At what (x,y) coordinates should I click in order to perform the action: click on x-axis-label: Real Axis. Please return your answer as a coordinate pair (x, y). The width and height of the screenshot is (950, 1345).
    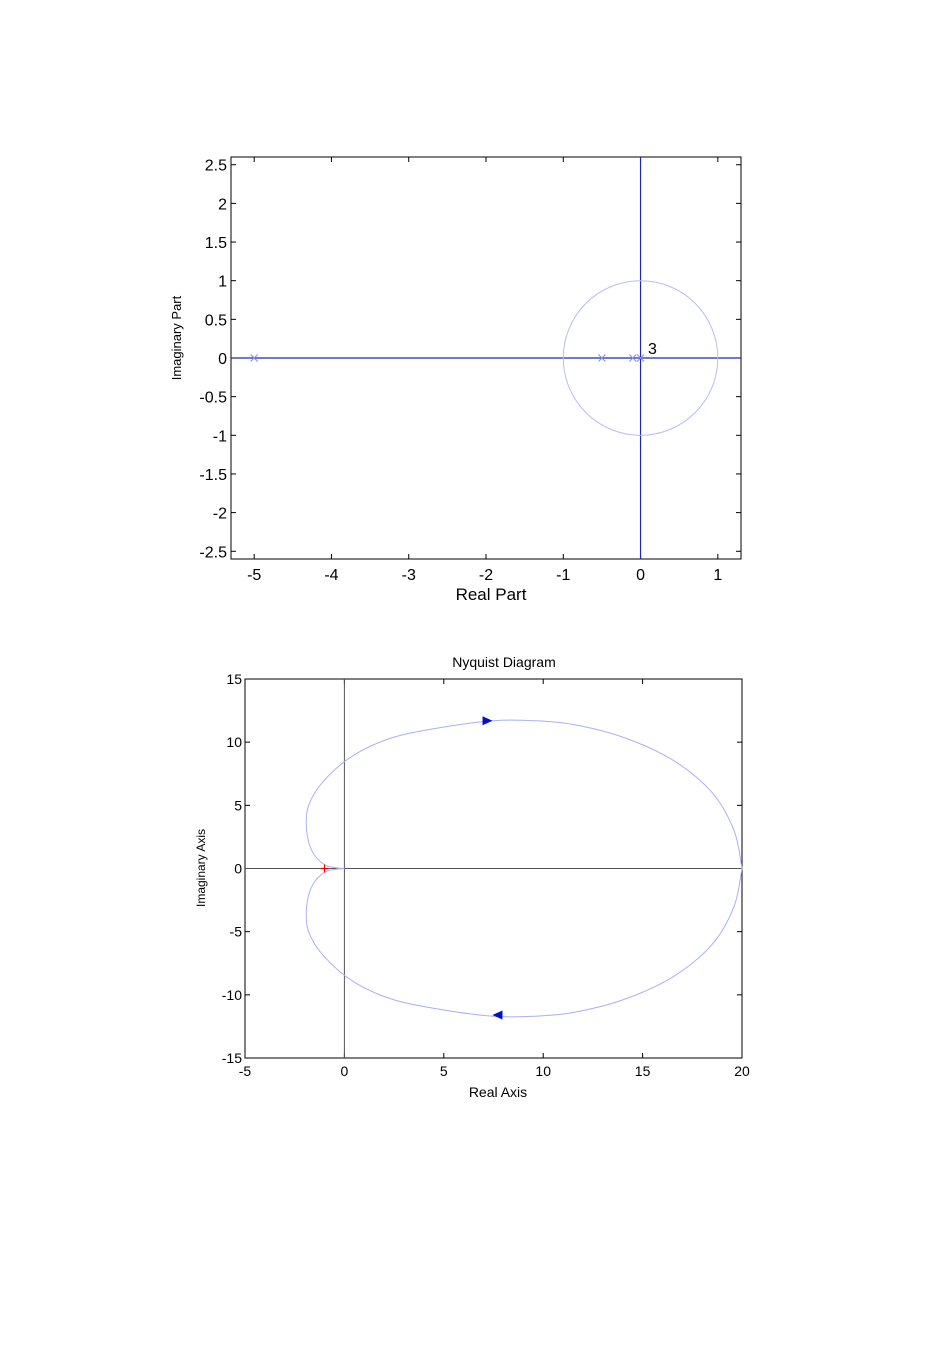
    Looking at the image, I should click on (498, 1092).